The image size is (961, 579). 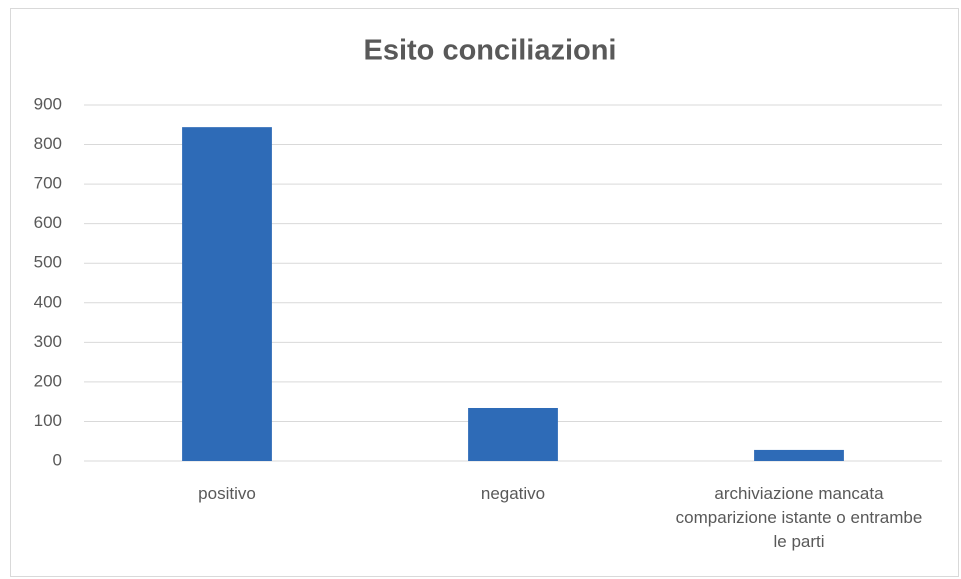 What do you see at coordinates (48, 143) in the screenshot?
I see `y-tick-label: 800` at bounding box center [48, 143].